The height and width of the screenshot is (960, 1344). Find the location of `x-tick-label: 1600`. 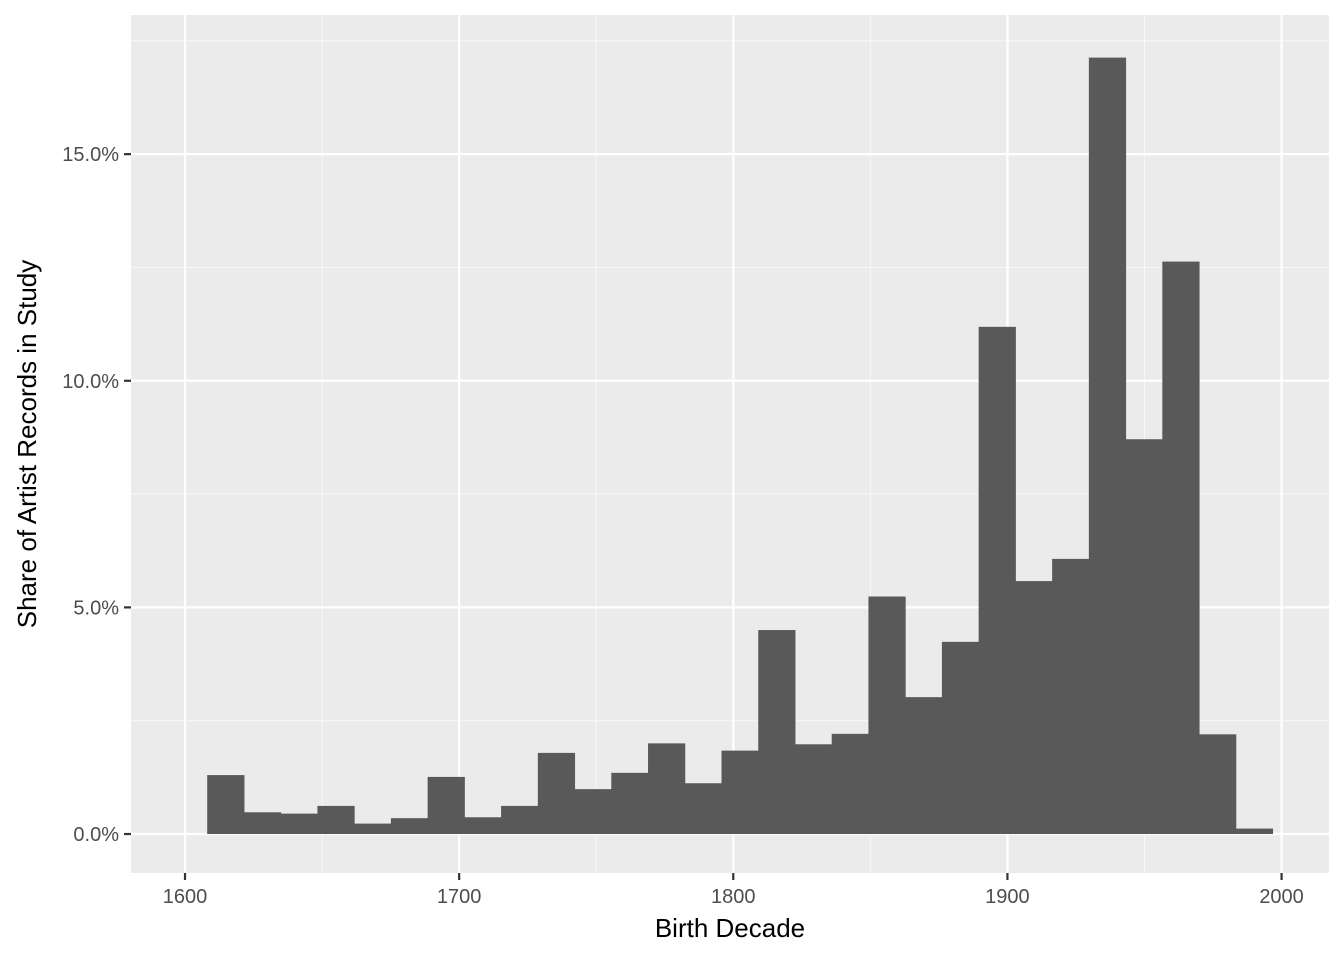

x-tick-label: 1600 is located at coordinates (185, 897).